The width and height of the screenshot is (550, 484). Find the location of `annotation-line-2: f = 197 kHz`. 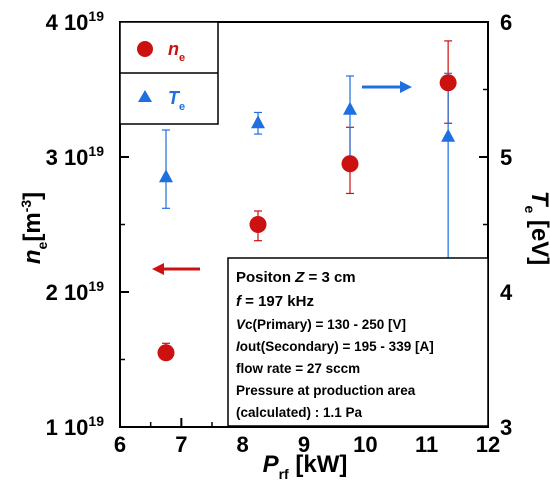

annotation-line-2: f = 197 kHz is located at coordinates (275, 301).